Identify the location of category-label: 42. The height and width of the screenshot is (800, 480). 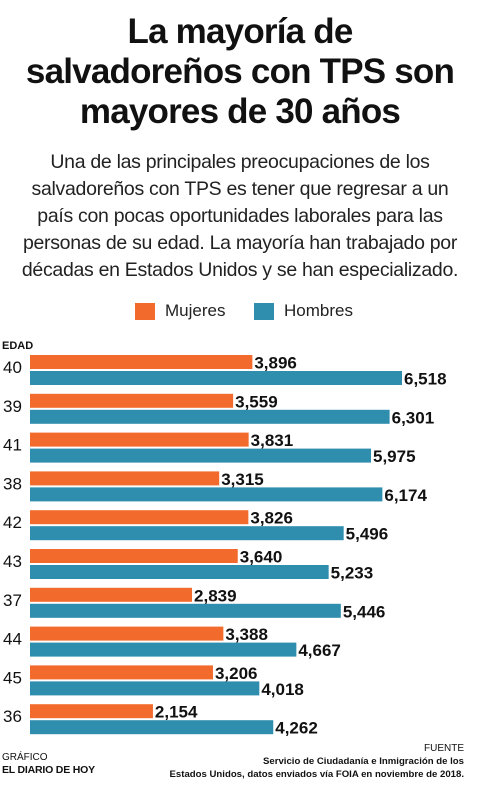
(12, 522).